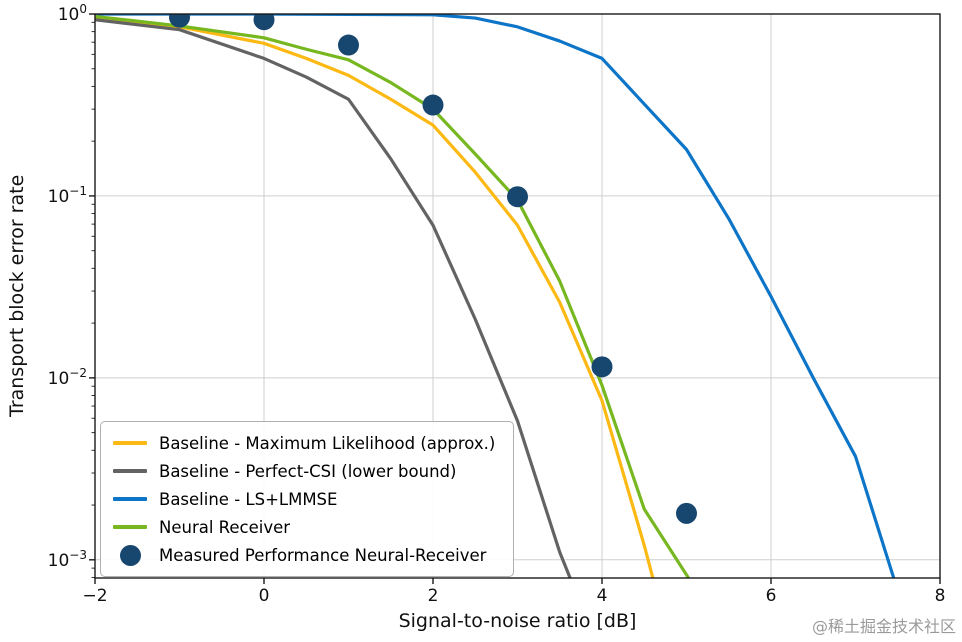 The width and height of the screenshot is (962, 642). I want to click on legend-item-4: Measured Performance Neural-Receiver, so click(304, 555).